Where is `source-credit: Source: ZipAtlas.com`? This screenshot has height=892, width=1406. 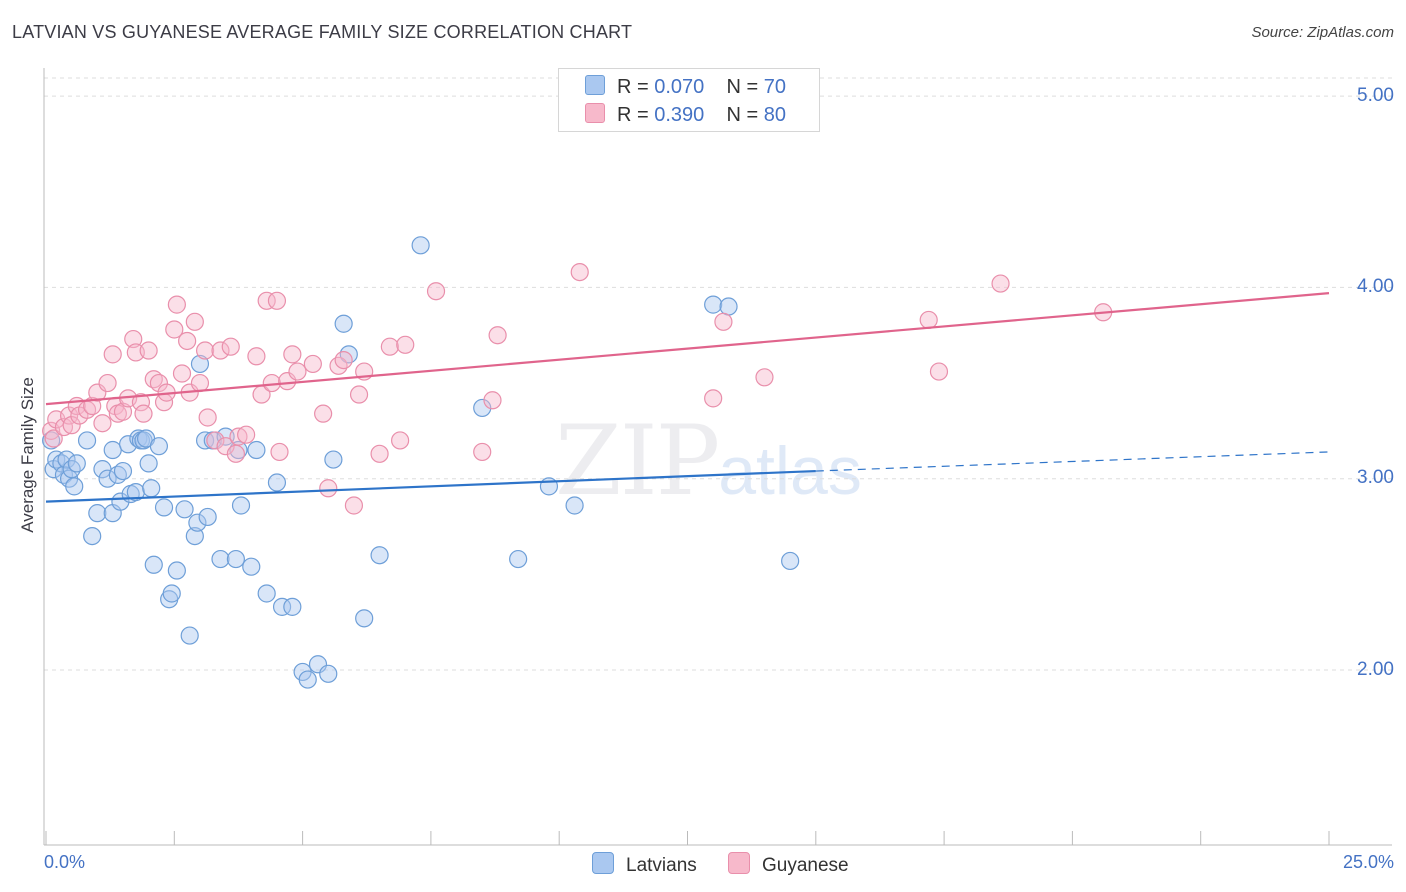
source-credit: Source: ZipAtlas.com is located at coordinates (1322, 32).